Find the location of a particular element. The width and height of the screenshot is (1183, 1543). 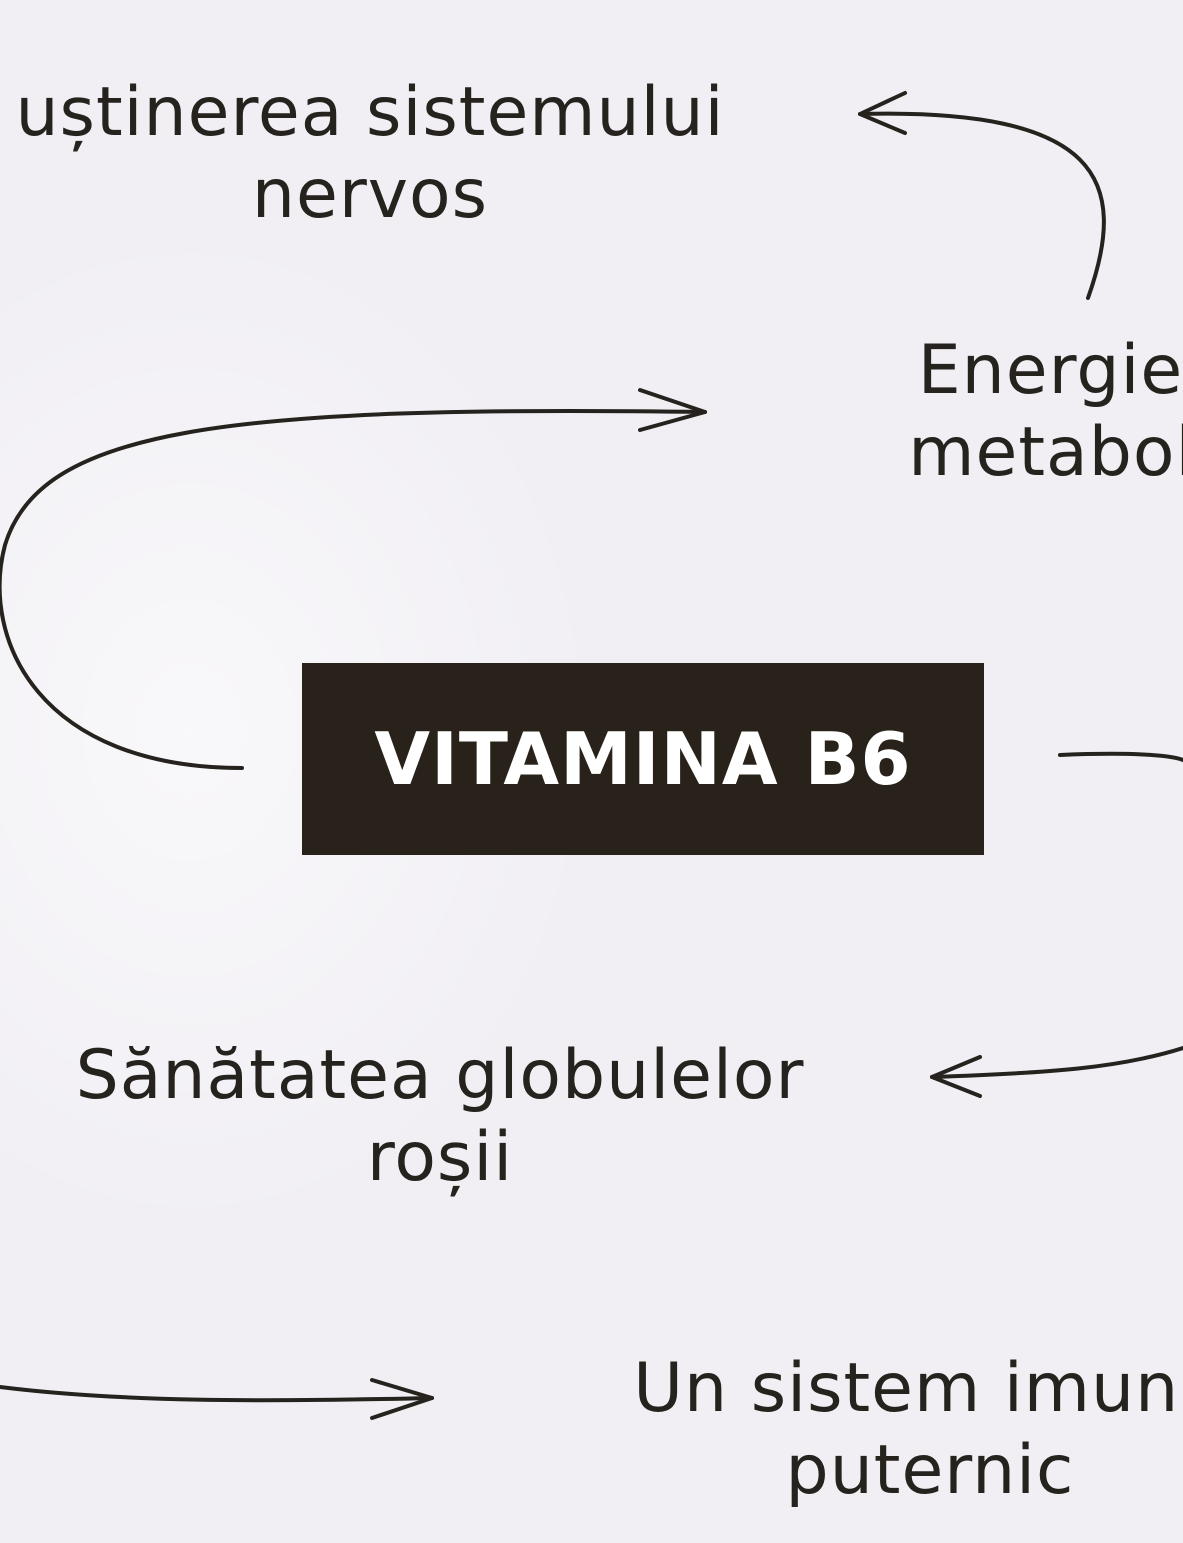

center-title: VITAMINA B6 is located at coordinates (643, 759).